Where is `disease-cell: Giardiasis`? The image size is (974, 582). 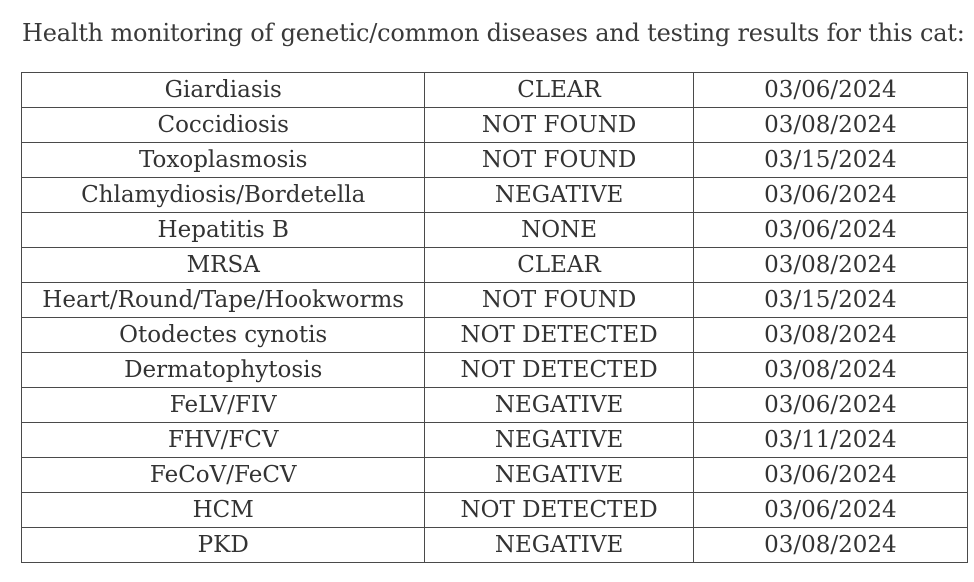
disease-cell: Giardiasis is located at coordinates (223, 90).